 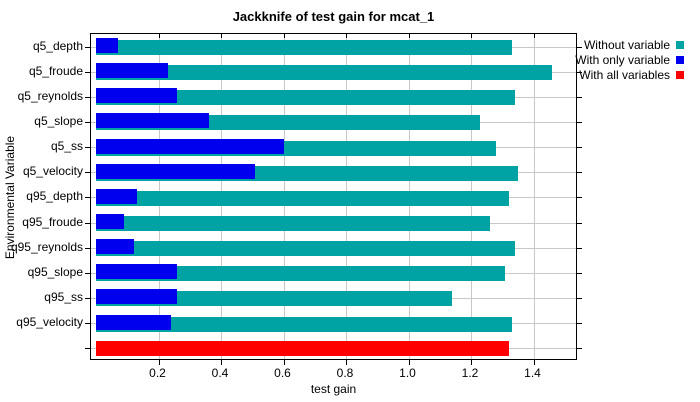 I want to click on vertical-gridline, so click(x=534, y=196).